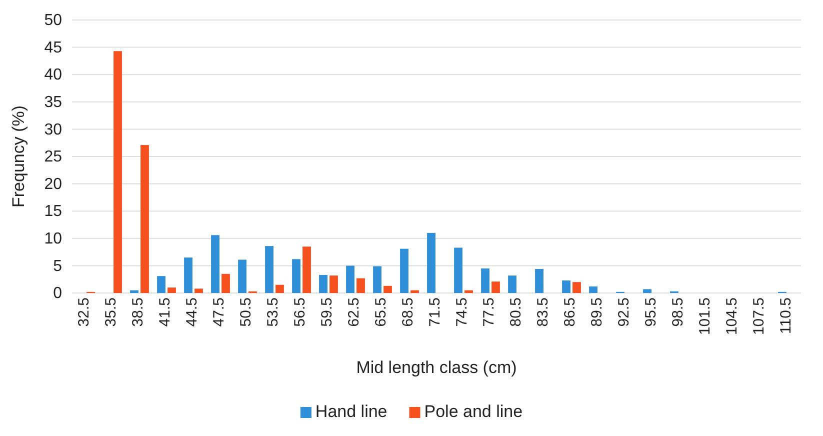 Image resolution: width=823 pixels, height=436 pixels. Describe the element at coordinates (219, 312) in the screenshot. I see `x-tick-label: 47.5` at that location.